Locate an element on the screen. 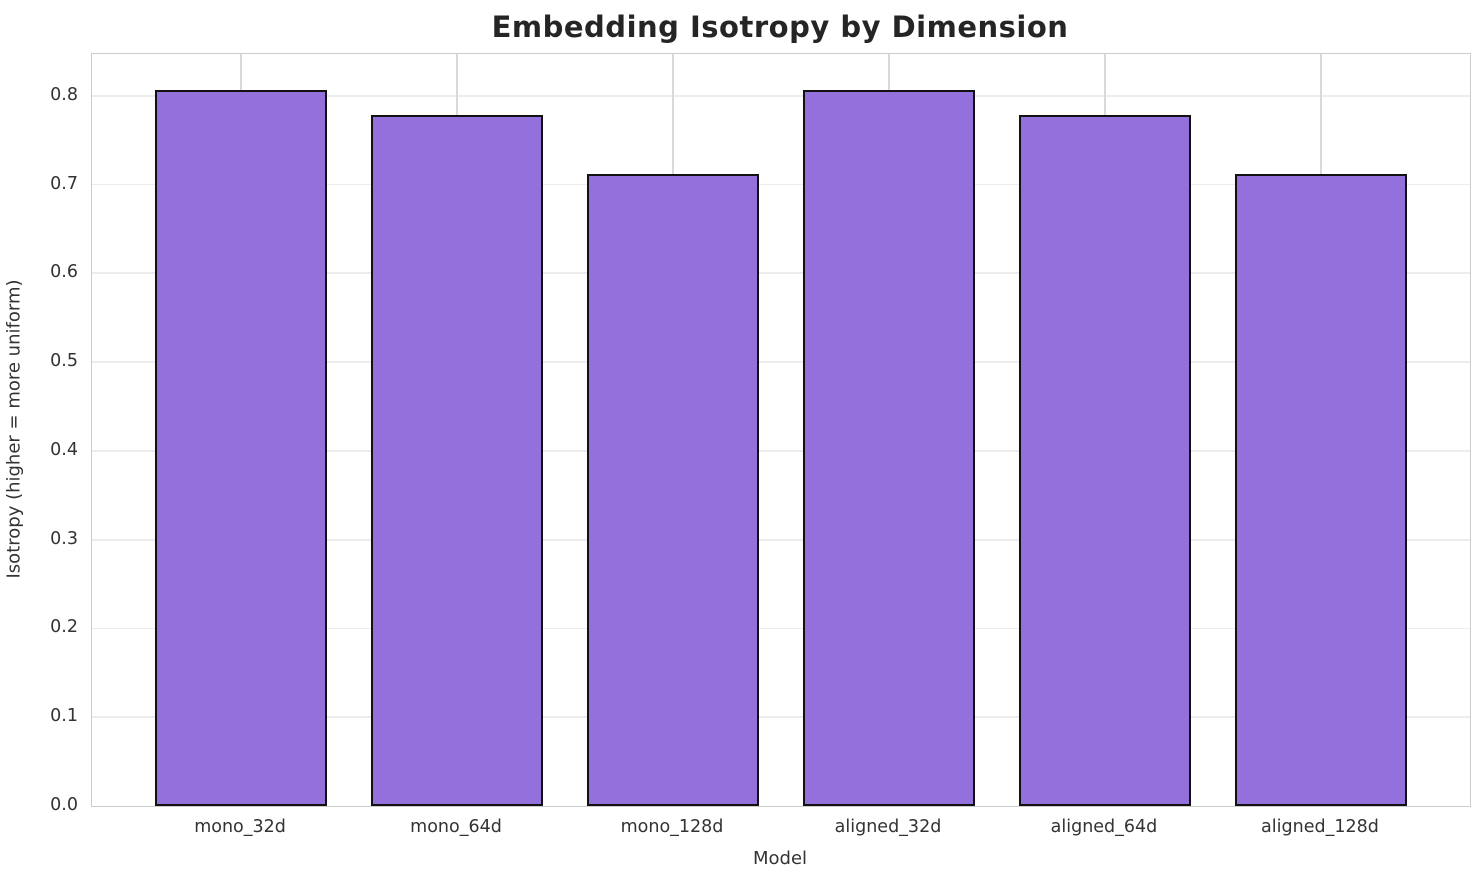 The image size is (1484, 885). y-tick-label: 0.8 is located at coordinates (64, 94).